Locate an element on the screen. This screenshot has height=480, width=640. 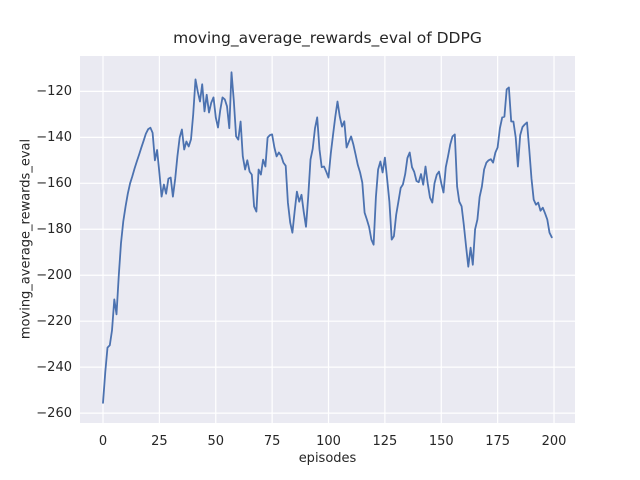
x-tick-label: 50 is located at coordinates (216, 441).